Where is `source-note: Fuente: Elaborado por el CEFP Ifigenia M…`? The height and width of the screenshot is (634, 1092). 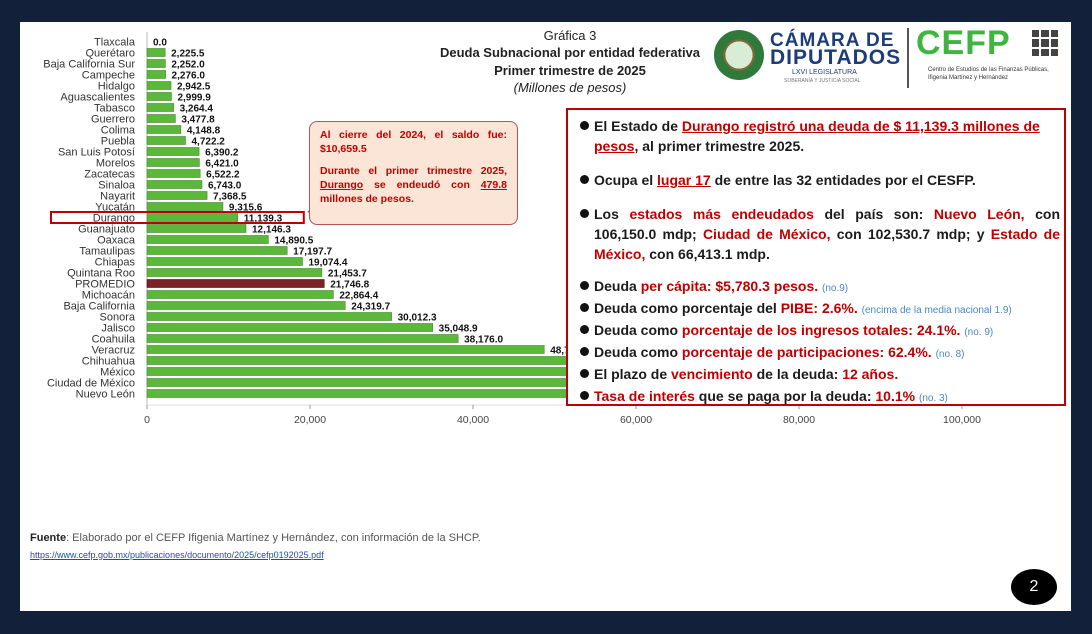
source-note: Fuente: Elaborado por el CEFP Ifigenia M… is located at coordinates (255, 538).